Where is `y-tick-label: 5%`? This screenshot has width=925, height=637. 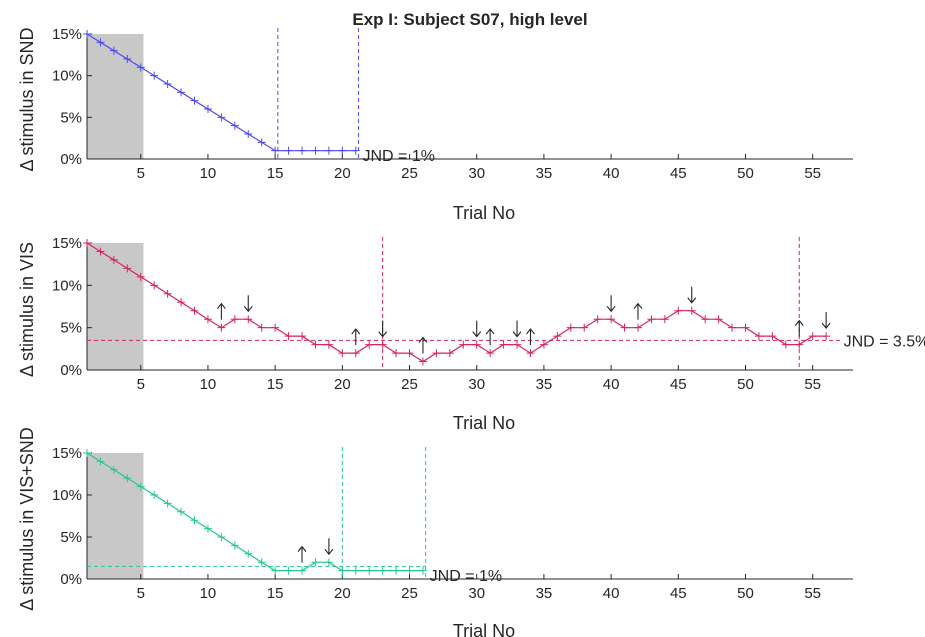
y-tick-label: 5% is located at coordinates (71, 117).